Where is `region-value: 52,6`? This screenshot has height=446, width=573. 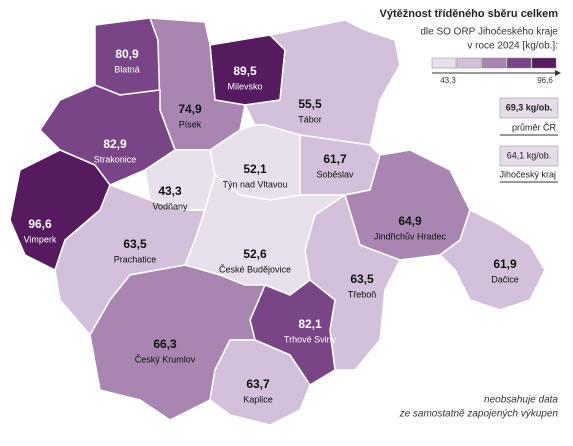 region-value: 52,6 is located at coordinates (255, 254).